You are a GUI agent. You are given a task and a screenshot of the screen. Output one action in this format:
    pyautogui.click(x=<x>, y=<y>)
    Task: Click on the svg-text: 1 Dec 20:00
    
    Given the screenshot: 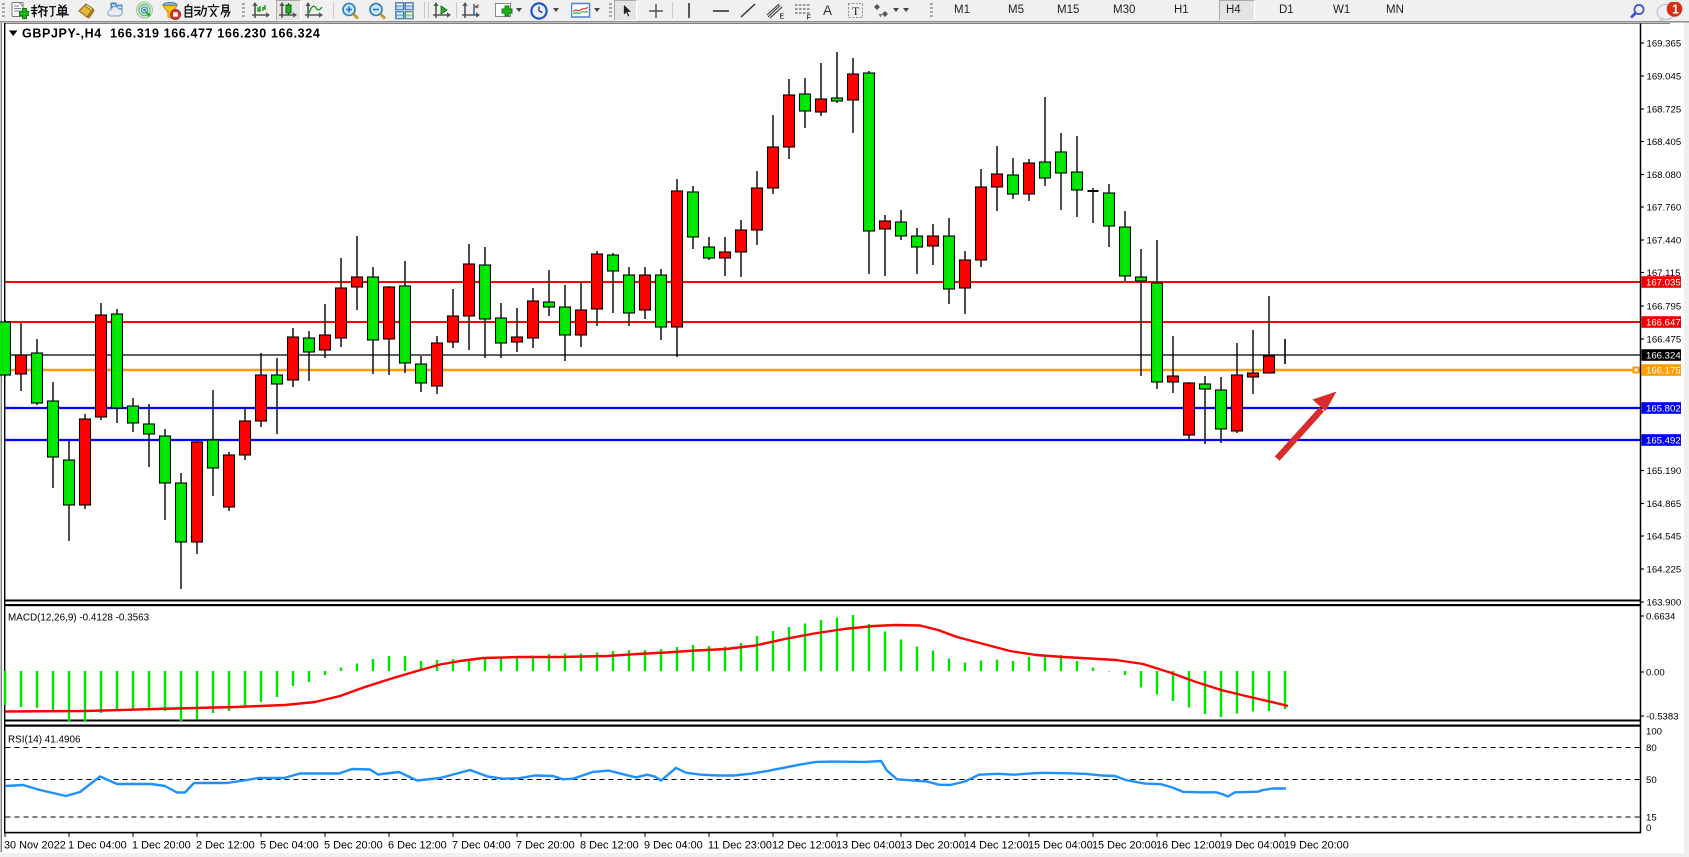 What is the action you would take?
    pyautogui.click(x=161, y=846)
    